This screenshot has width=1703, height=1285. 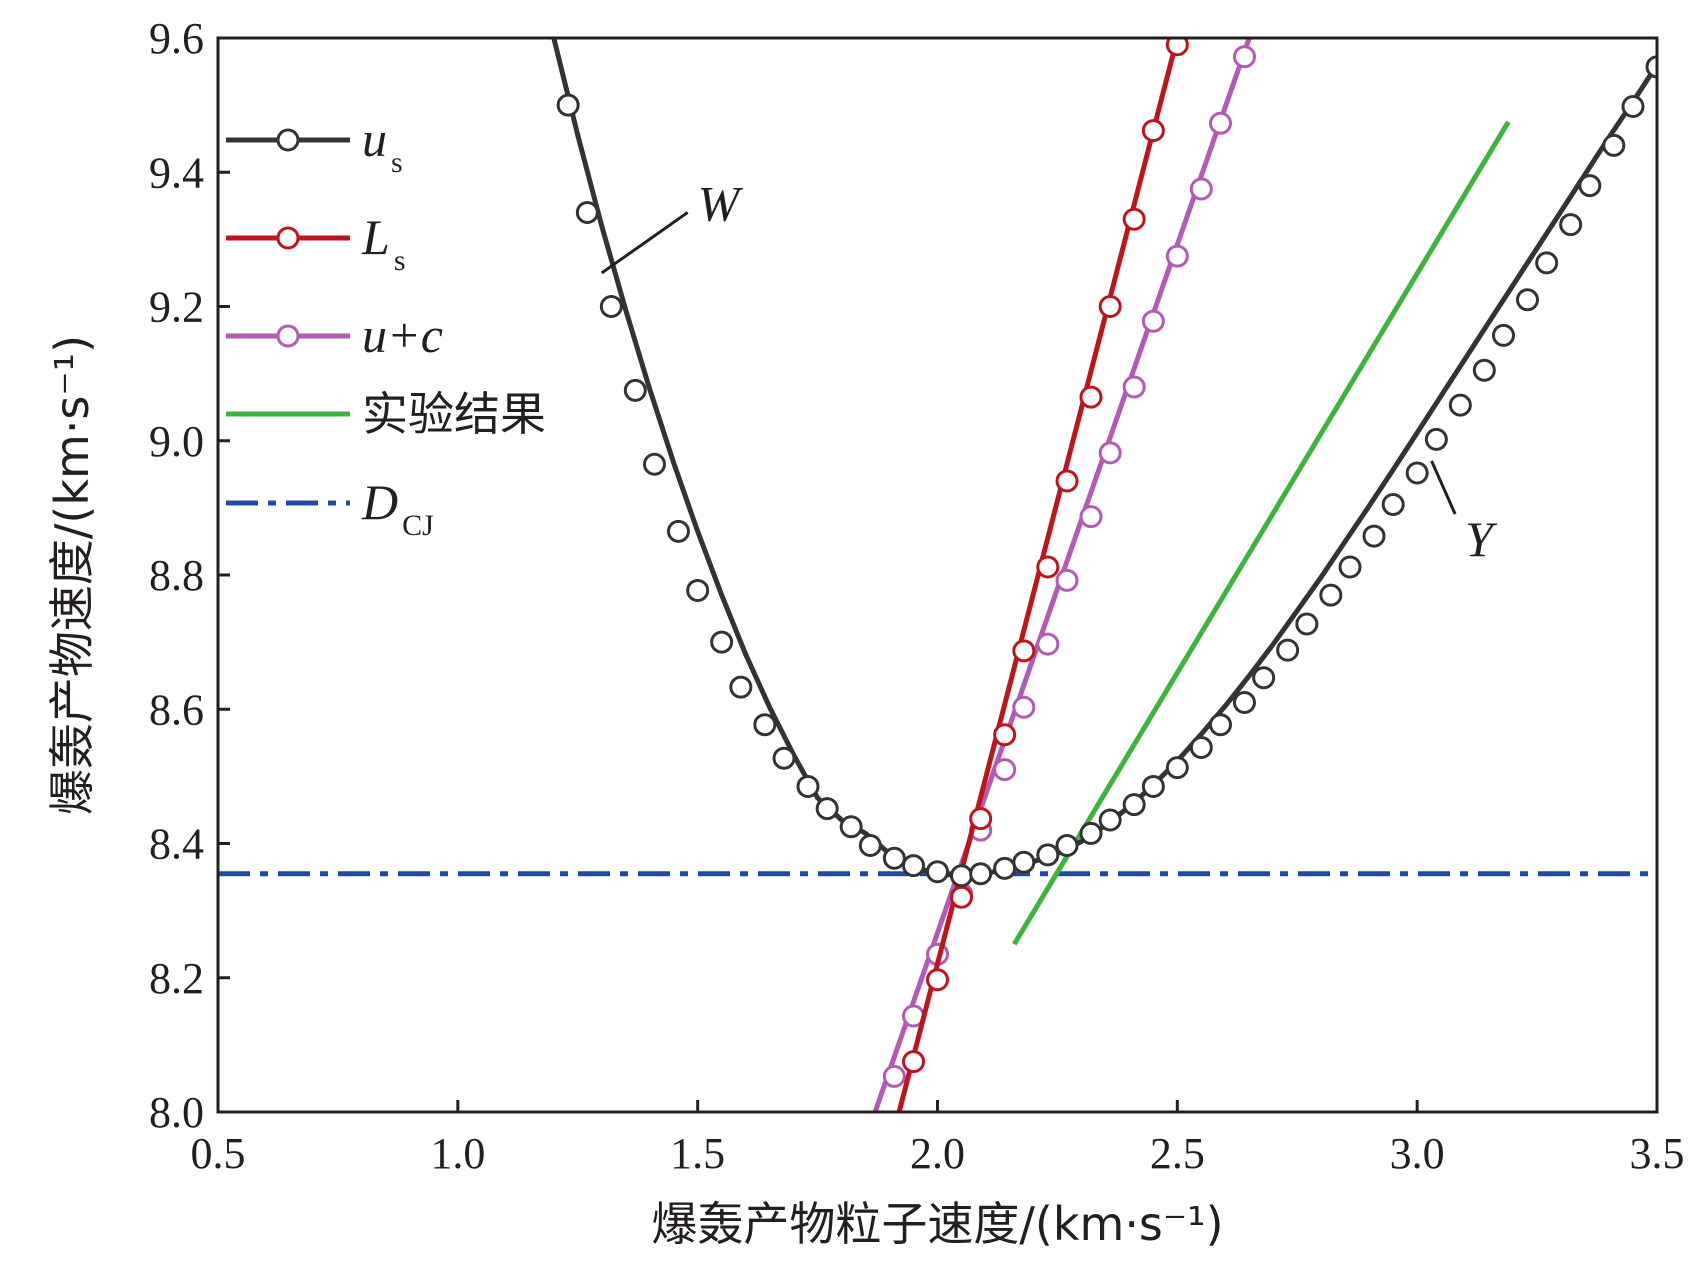 What do you see at coordinates (176, 1112) in the screenshot?
I see `y-tick-label: 8.0` at bounding box center [176, 1112].